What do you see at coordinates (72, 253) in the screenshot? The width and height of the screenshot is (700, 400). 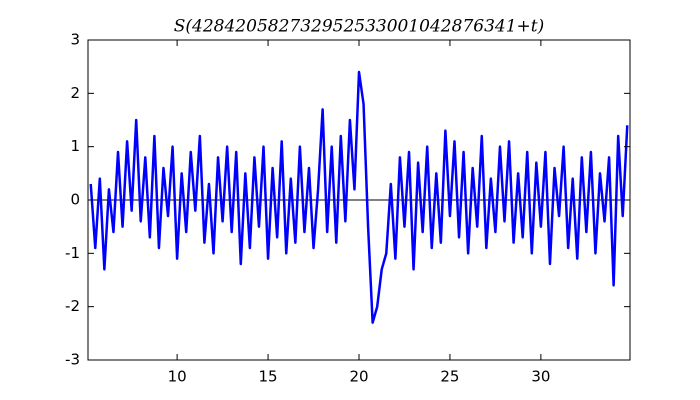 I see `y-tick-label: -1` at bounding box center [72, 253].